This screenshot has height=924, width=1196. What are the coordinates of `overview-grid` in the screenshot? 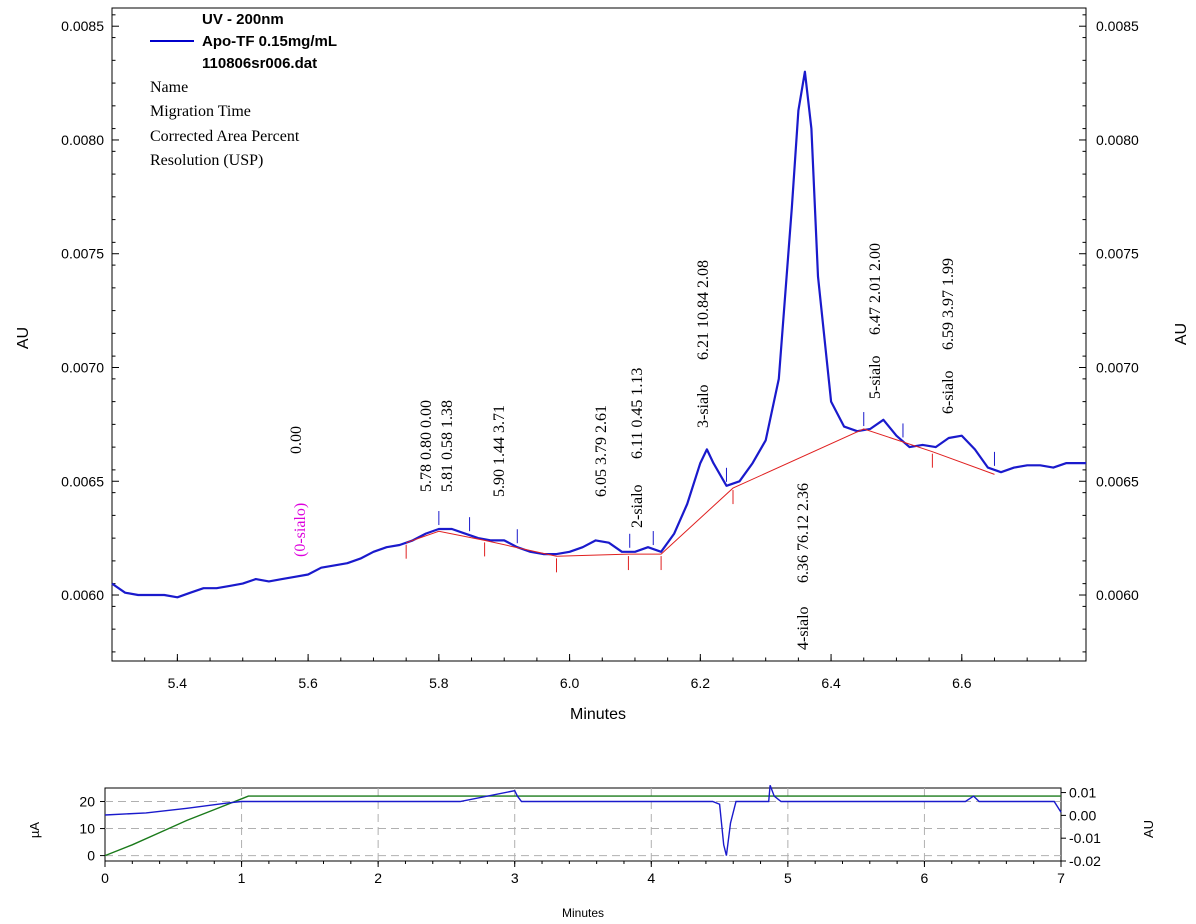 It's located at (583, 824).